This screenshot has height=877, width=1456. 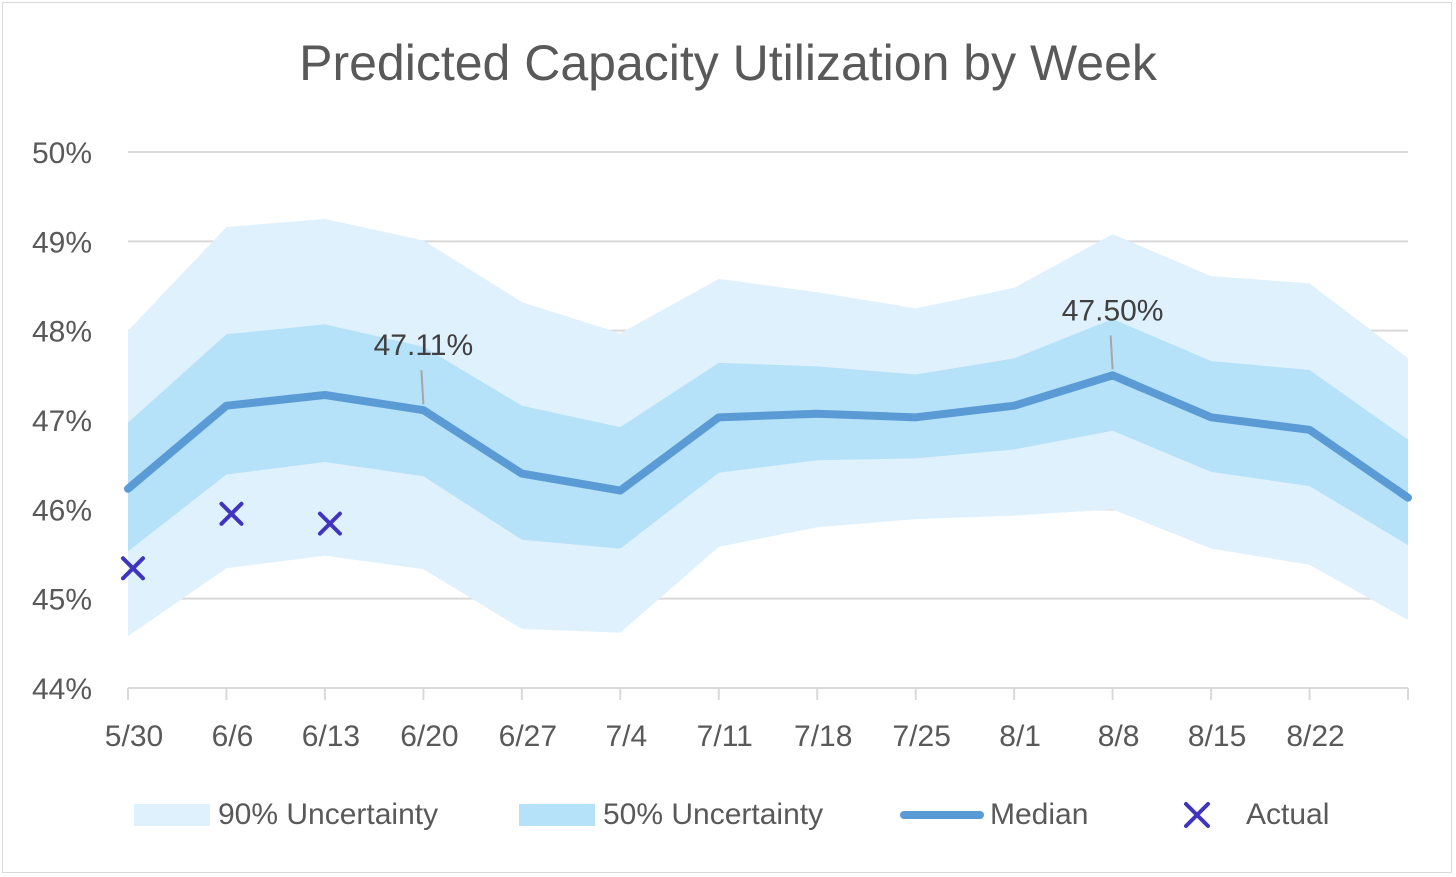 What do you see at coordinates (942, 815) in the screenshot?
I see `legend-swatch-median` at bounding box center [942, 815].